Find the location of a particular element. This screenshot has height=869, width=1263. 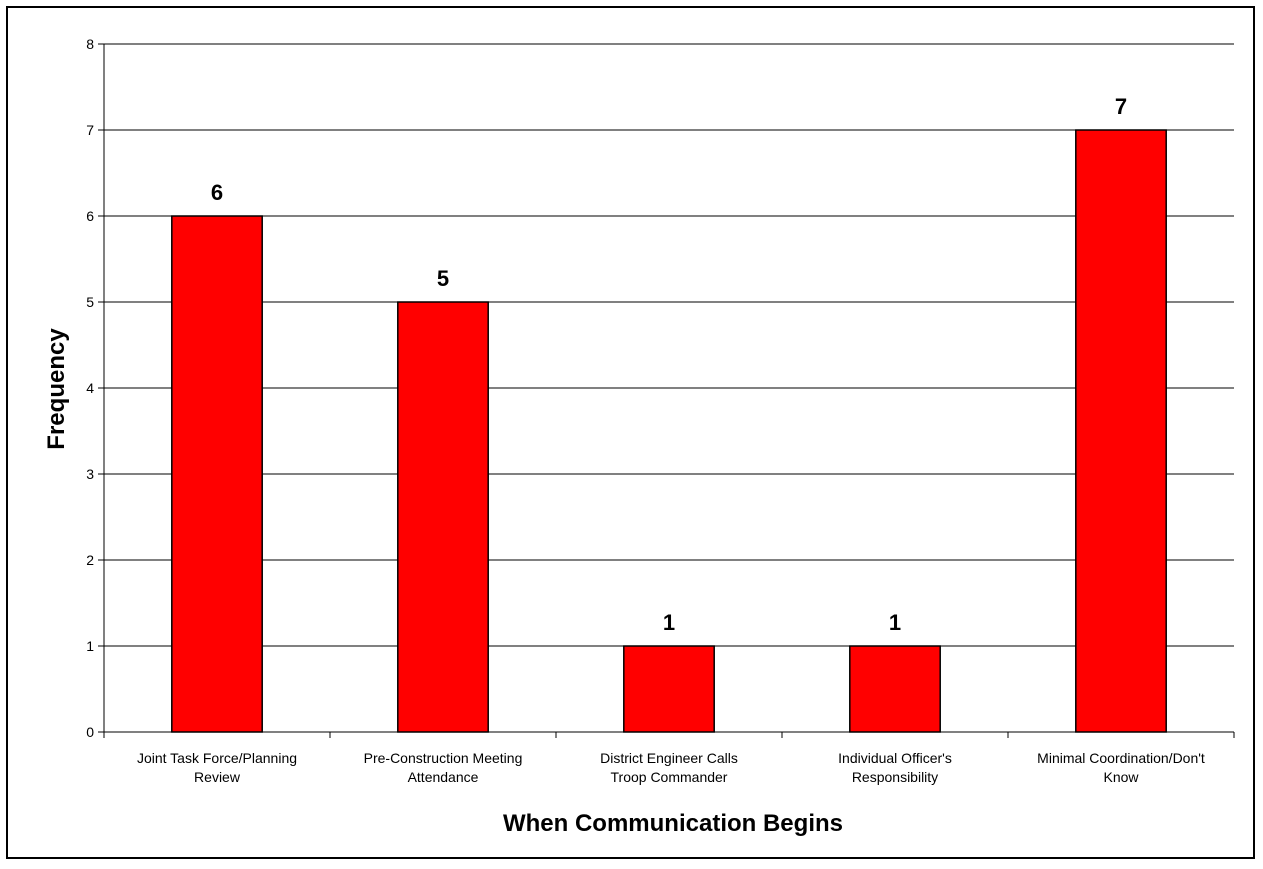

y-tick-label: 4 is located at coordinates (90, 388).